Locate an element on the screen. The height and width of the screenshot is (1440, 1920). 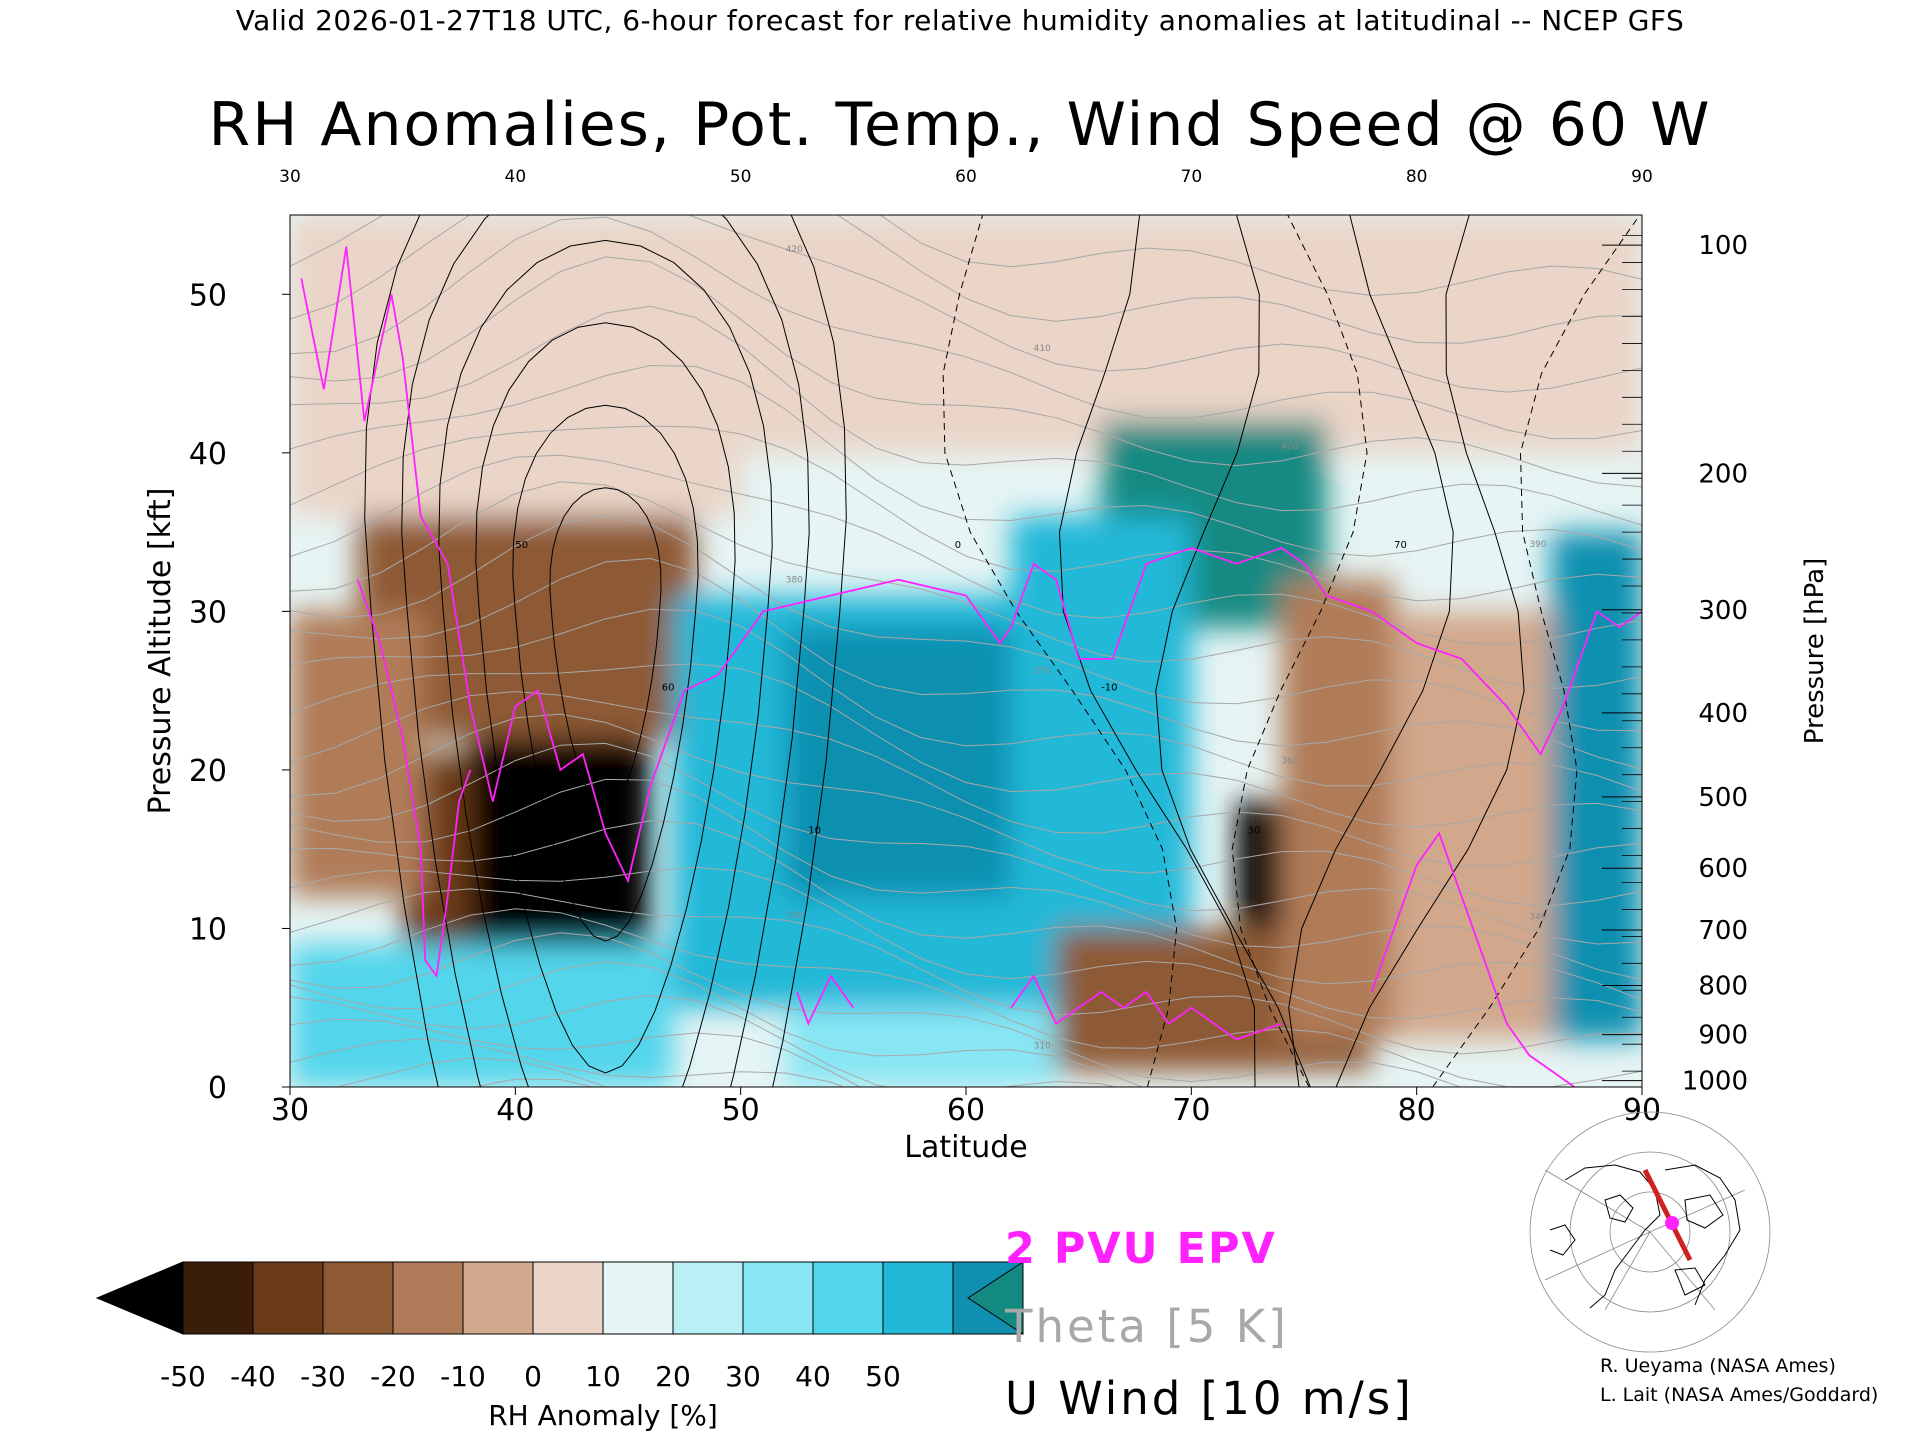
colorbar-tick-label: 40 is located at coordinates (813, 1376).